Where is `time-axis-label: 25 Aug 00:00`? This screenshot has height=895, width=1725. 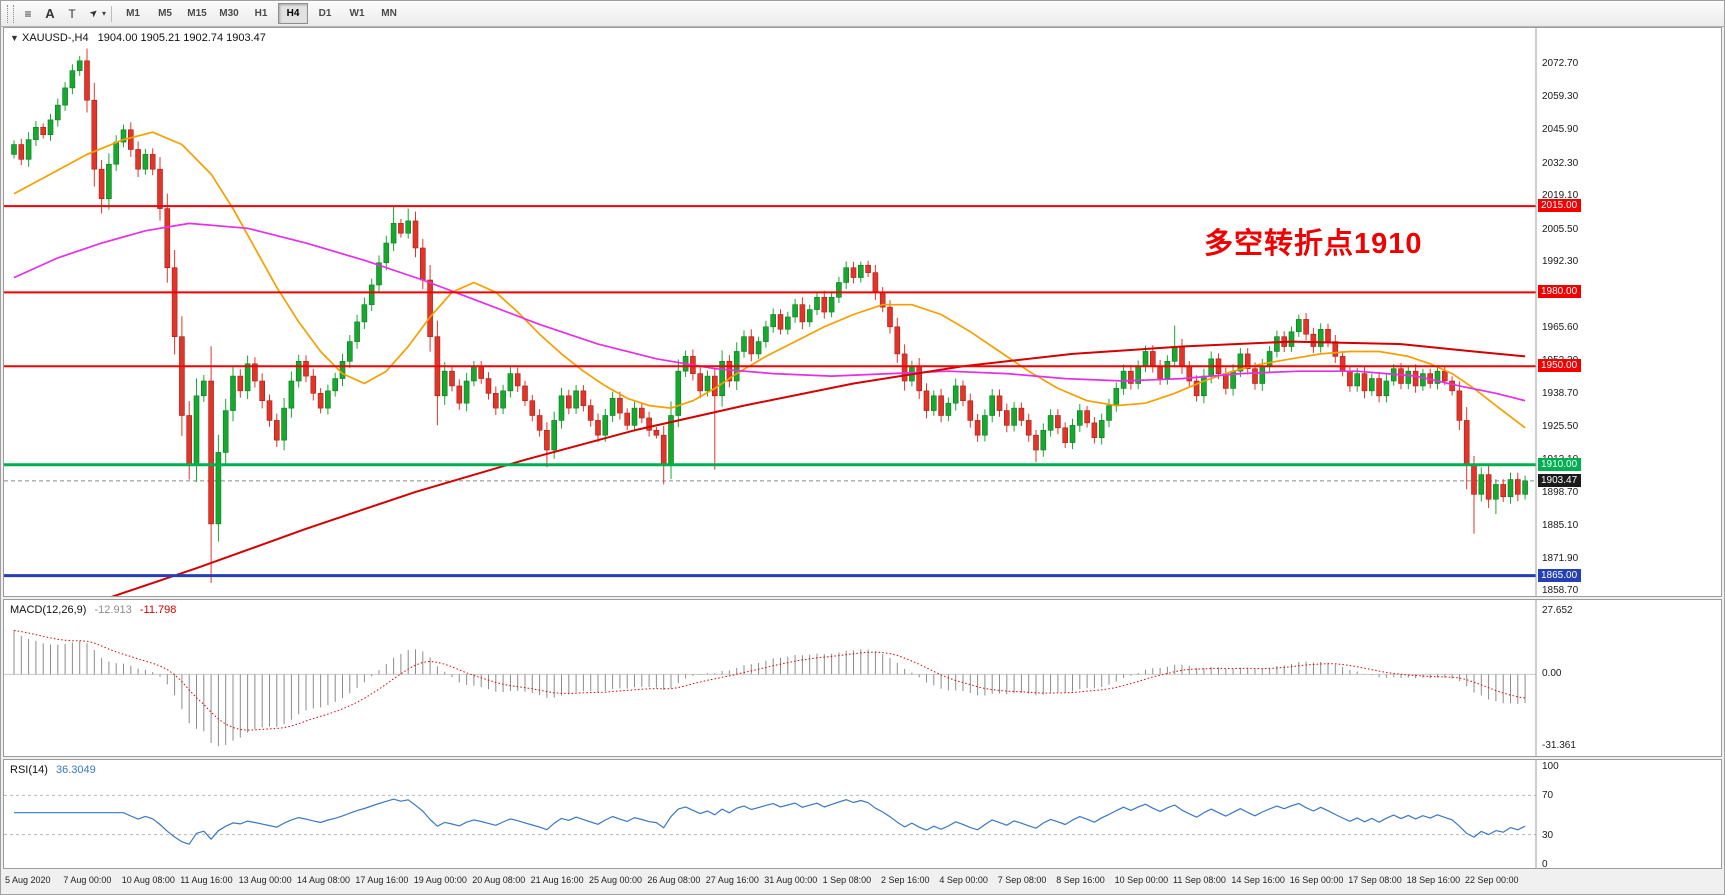 time-axis-label: 25 Aug 00:00 is located at coordinates (616, 880).